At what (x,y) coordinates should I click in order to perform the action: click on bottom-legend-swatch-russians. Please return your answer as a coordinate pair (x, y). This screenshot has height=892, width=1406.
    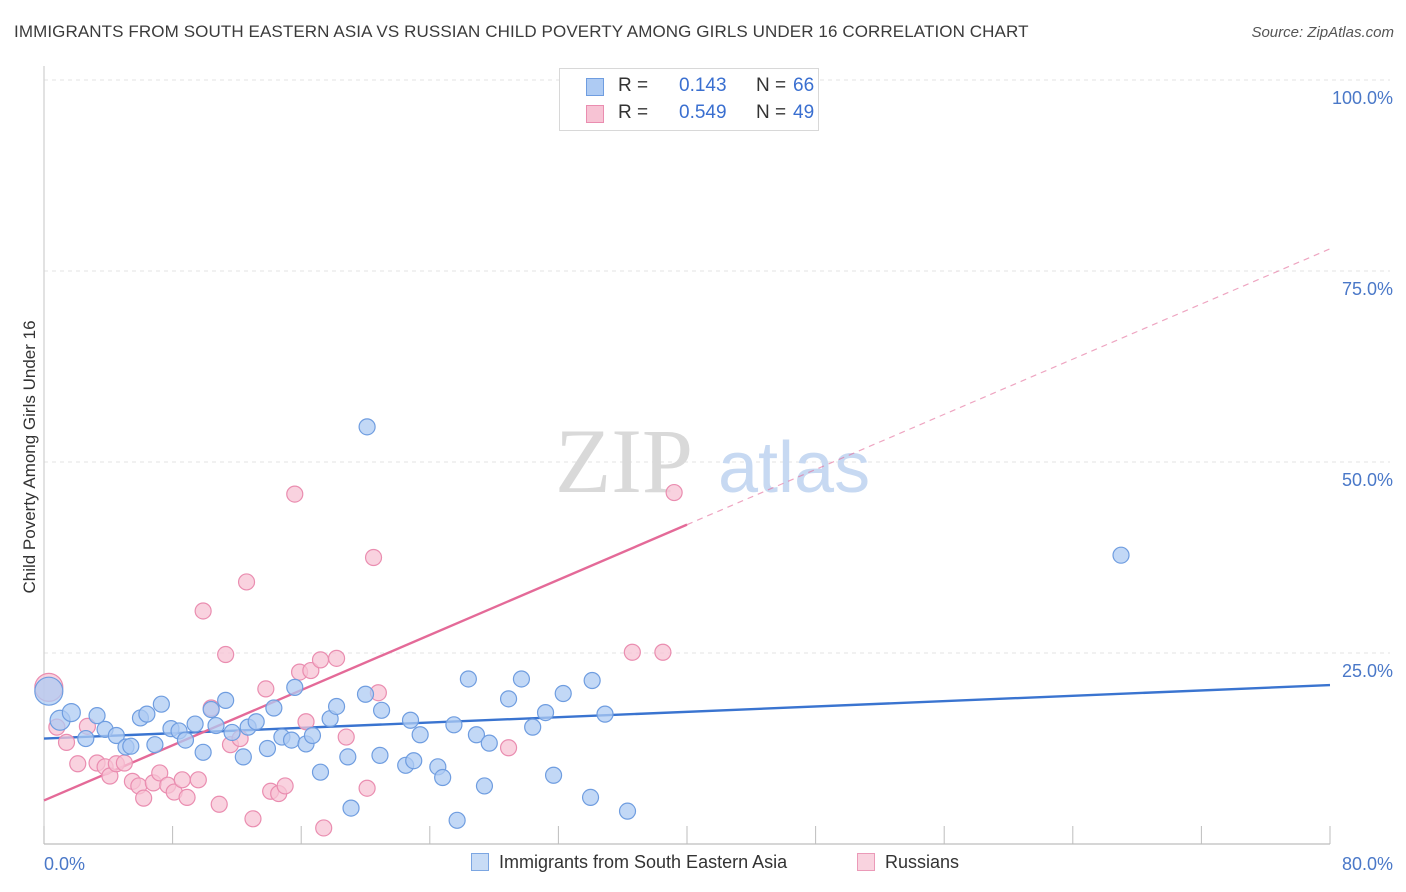
    Looking at the image, I should click on (866, 862).